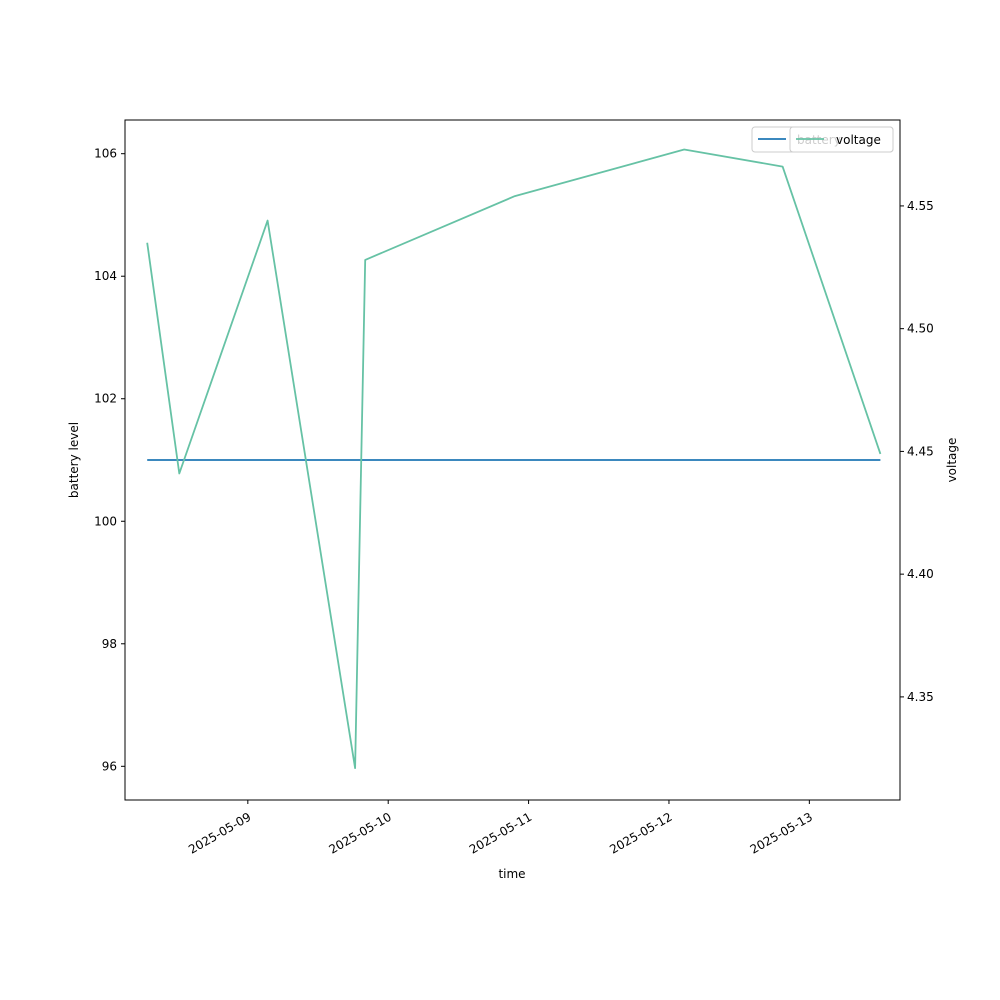  What do you see at coordinates (500, 833) in the screenshot?
I see `x-tick-label: 2025-05-11` at bounding box center [500, 833].